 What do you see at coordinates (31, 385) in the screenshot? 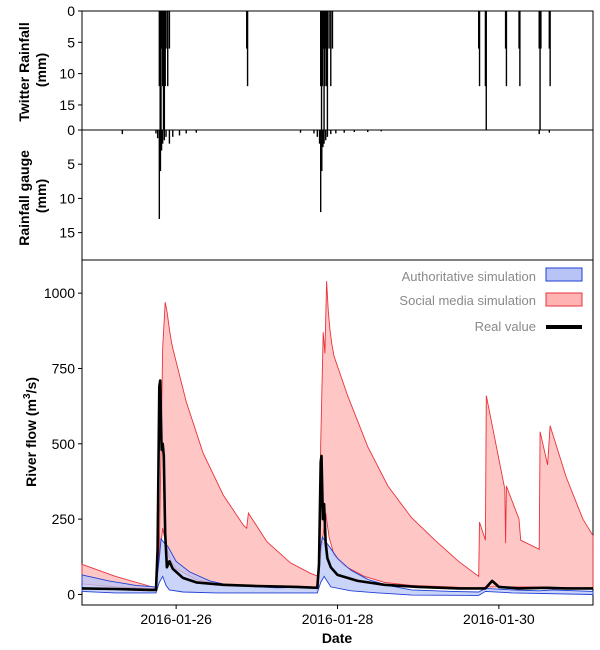
I see `flow-ylabel-tail: /s)` at bounding box center [31, 385].